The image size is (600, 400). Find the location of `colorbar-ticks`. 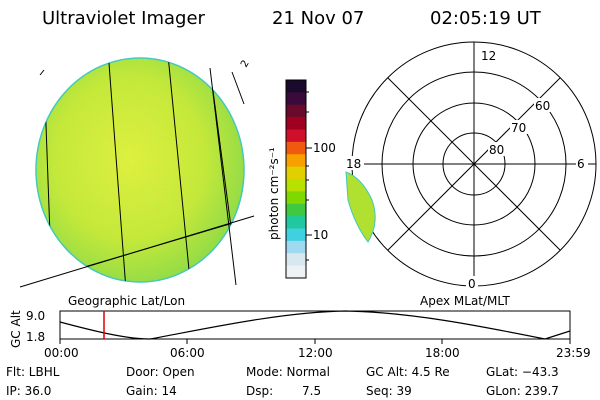

colorbar-ticks is located at coordinates (309, 176).